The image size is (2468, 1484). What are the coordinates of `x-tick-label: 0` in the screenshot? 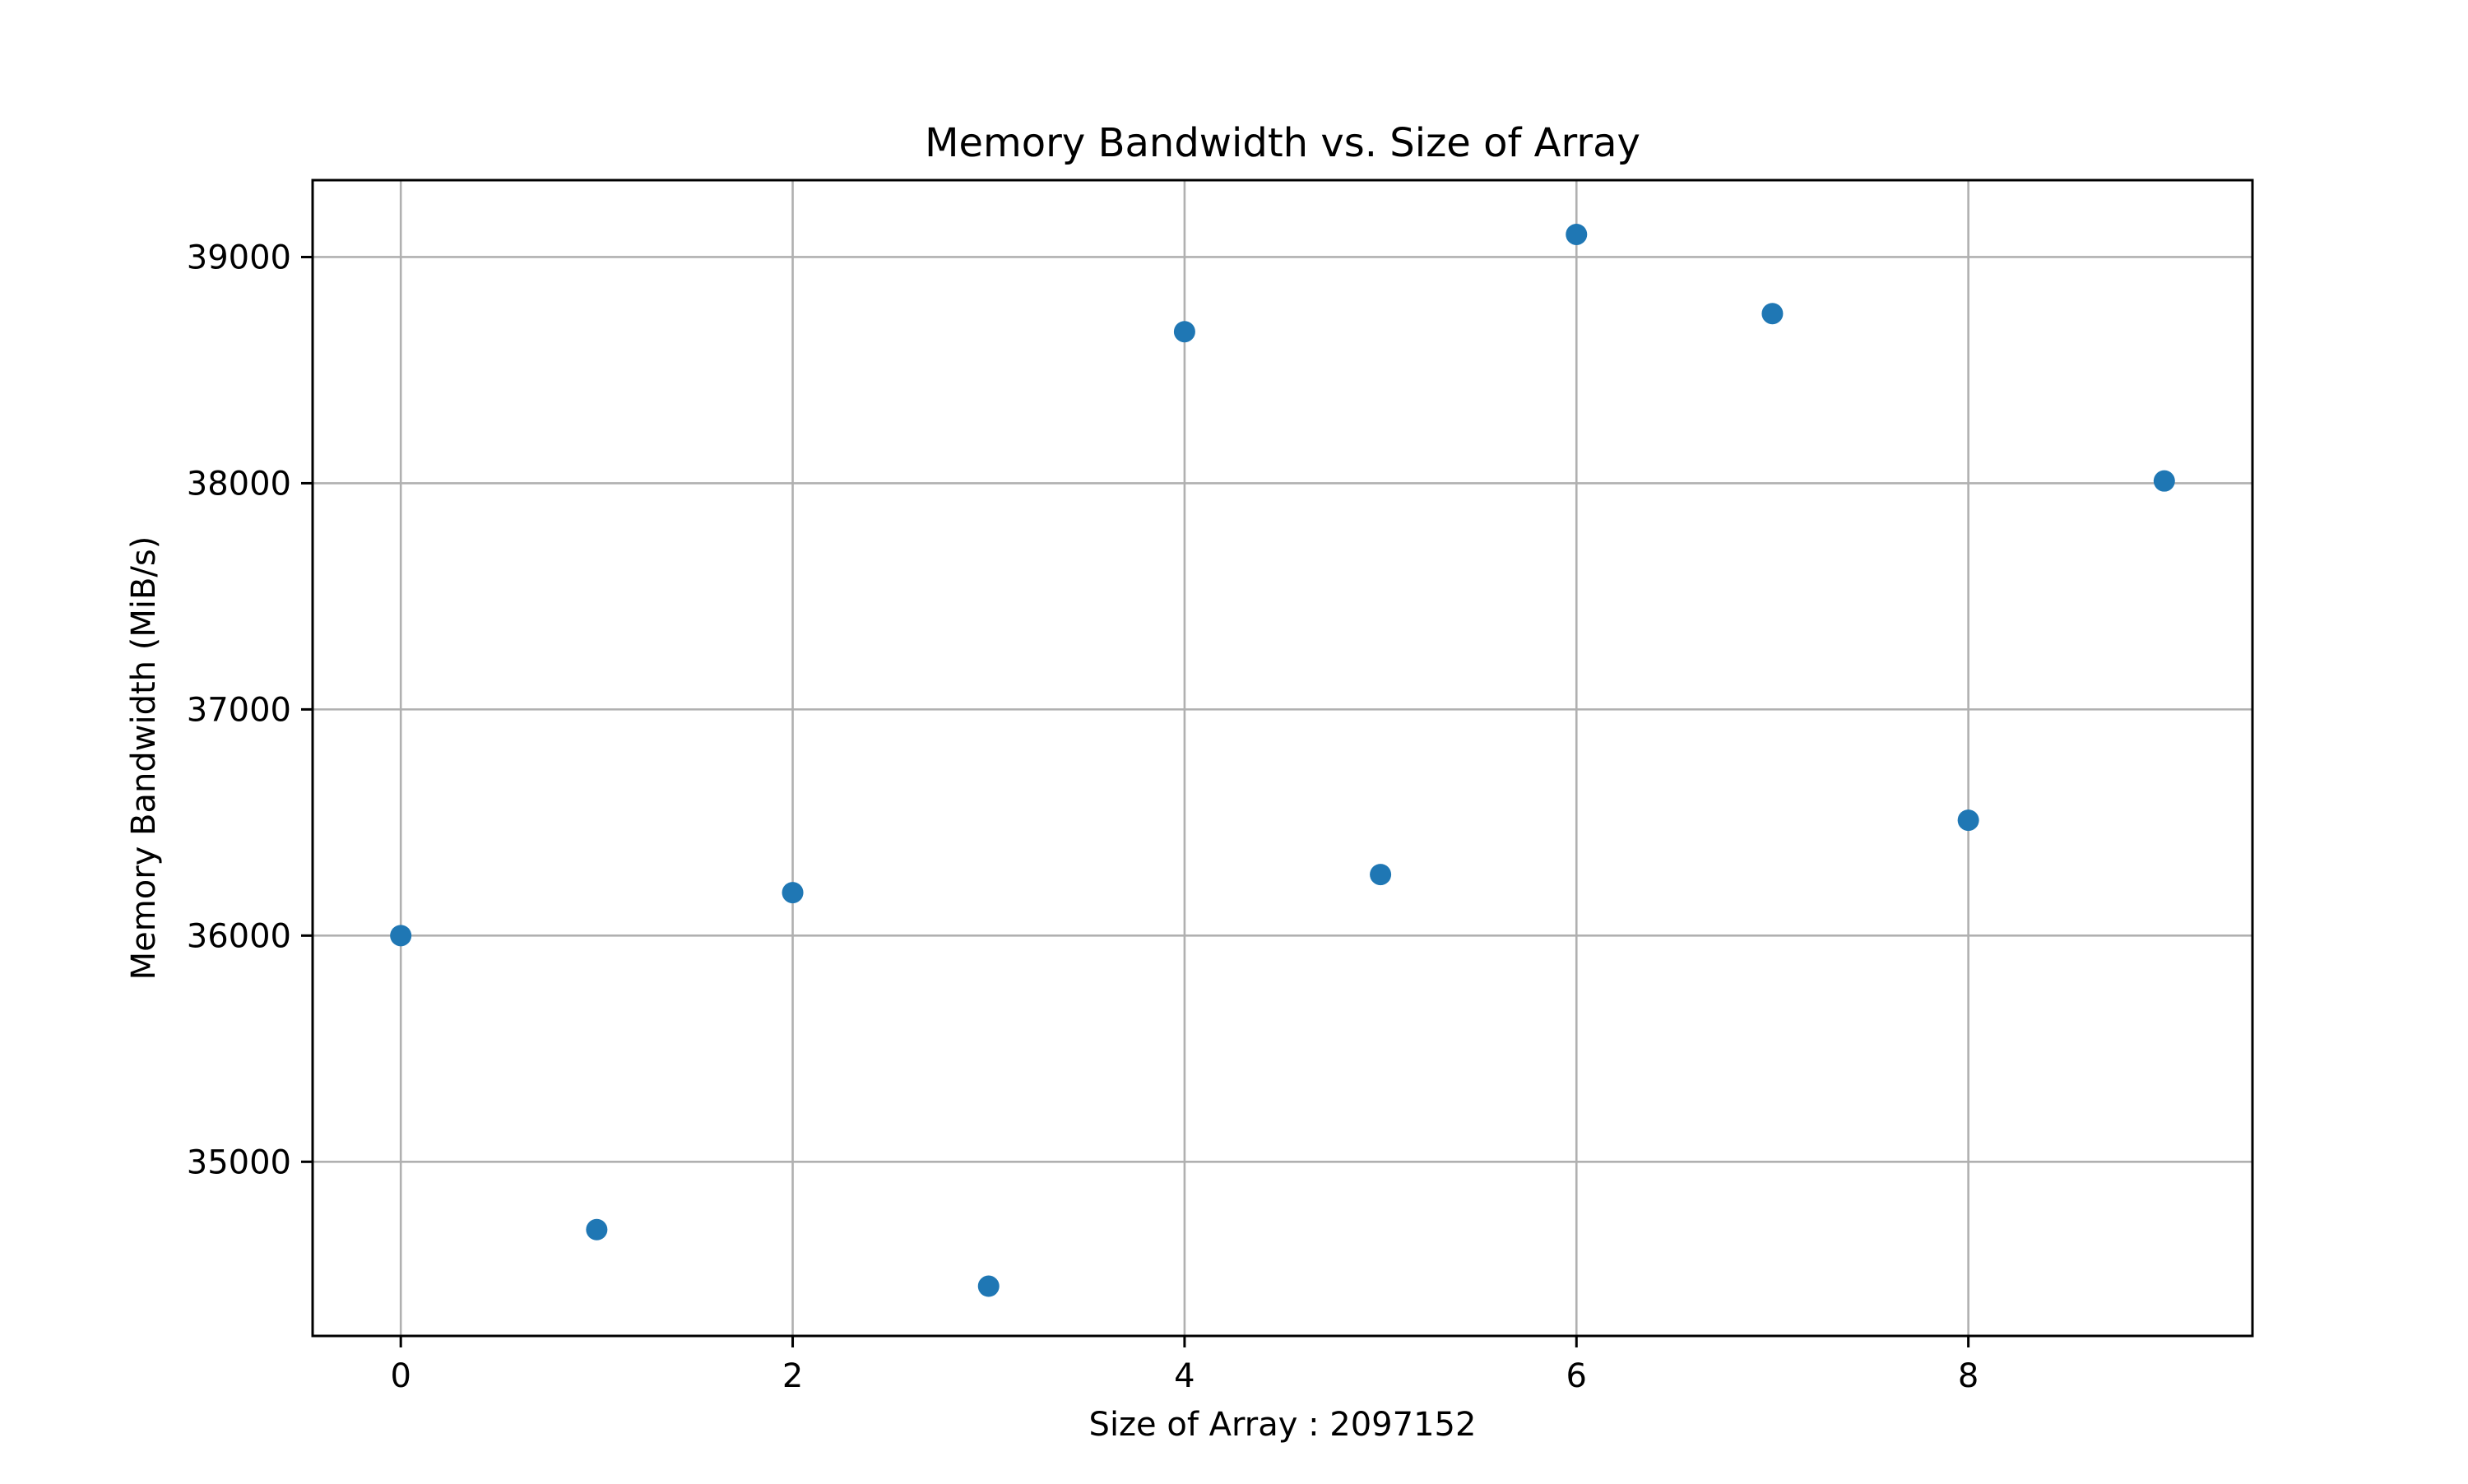 It's located at (400, 1376).